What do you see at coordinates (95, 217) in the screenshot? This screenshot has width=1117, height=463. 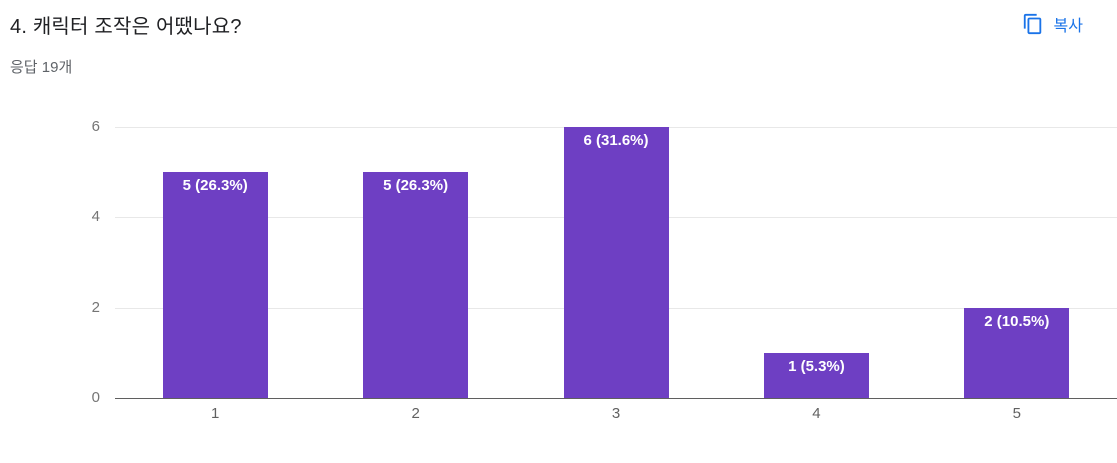 I see `y-tick-label: 4` at bounding box center [95, 217].